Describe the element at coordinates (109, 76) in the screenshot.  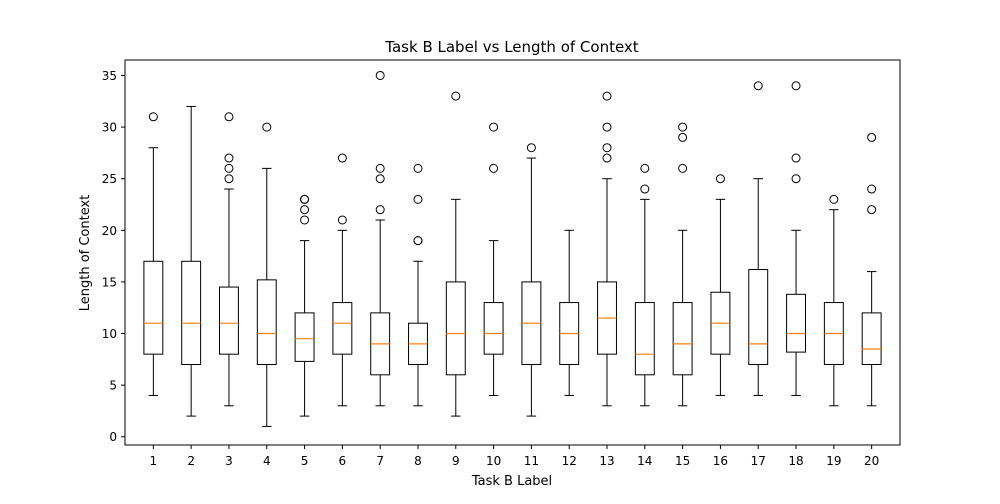
I see `y-tick-label: 35` at that location.